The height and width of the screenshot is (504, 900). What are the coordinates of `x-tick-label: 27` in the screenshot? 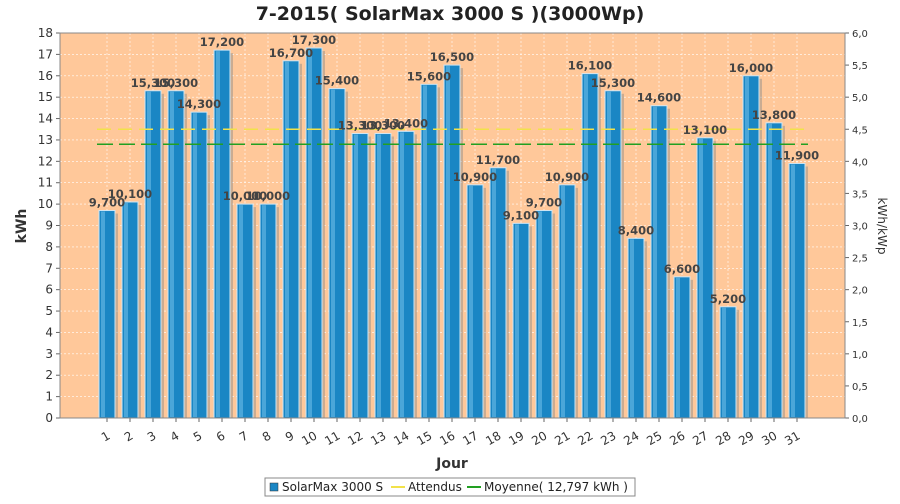 It's located at (700, 438).